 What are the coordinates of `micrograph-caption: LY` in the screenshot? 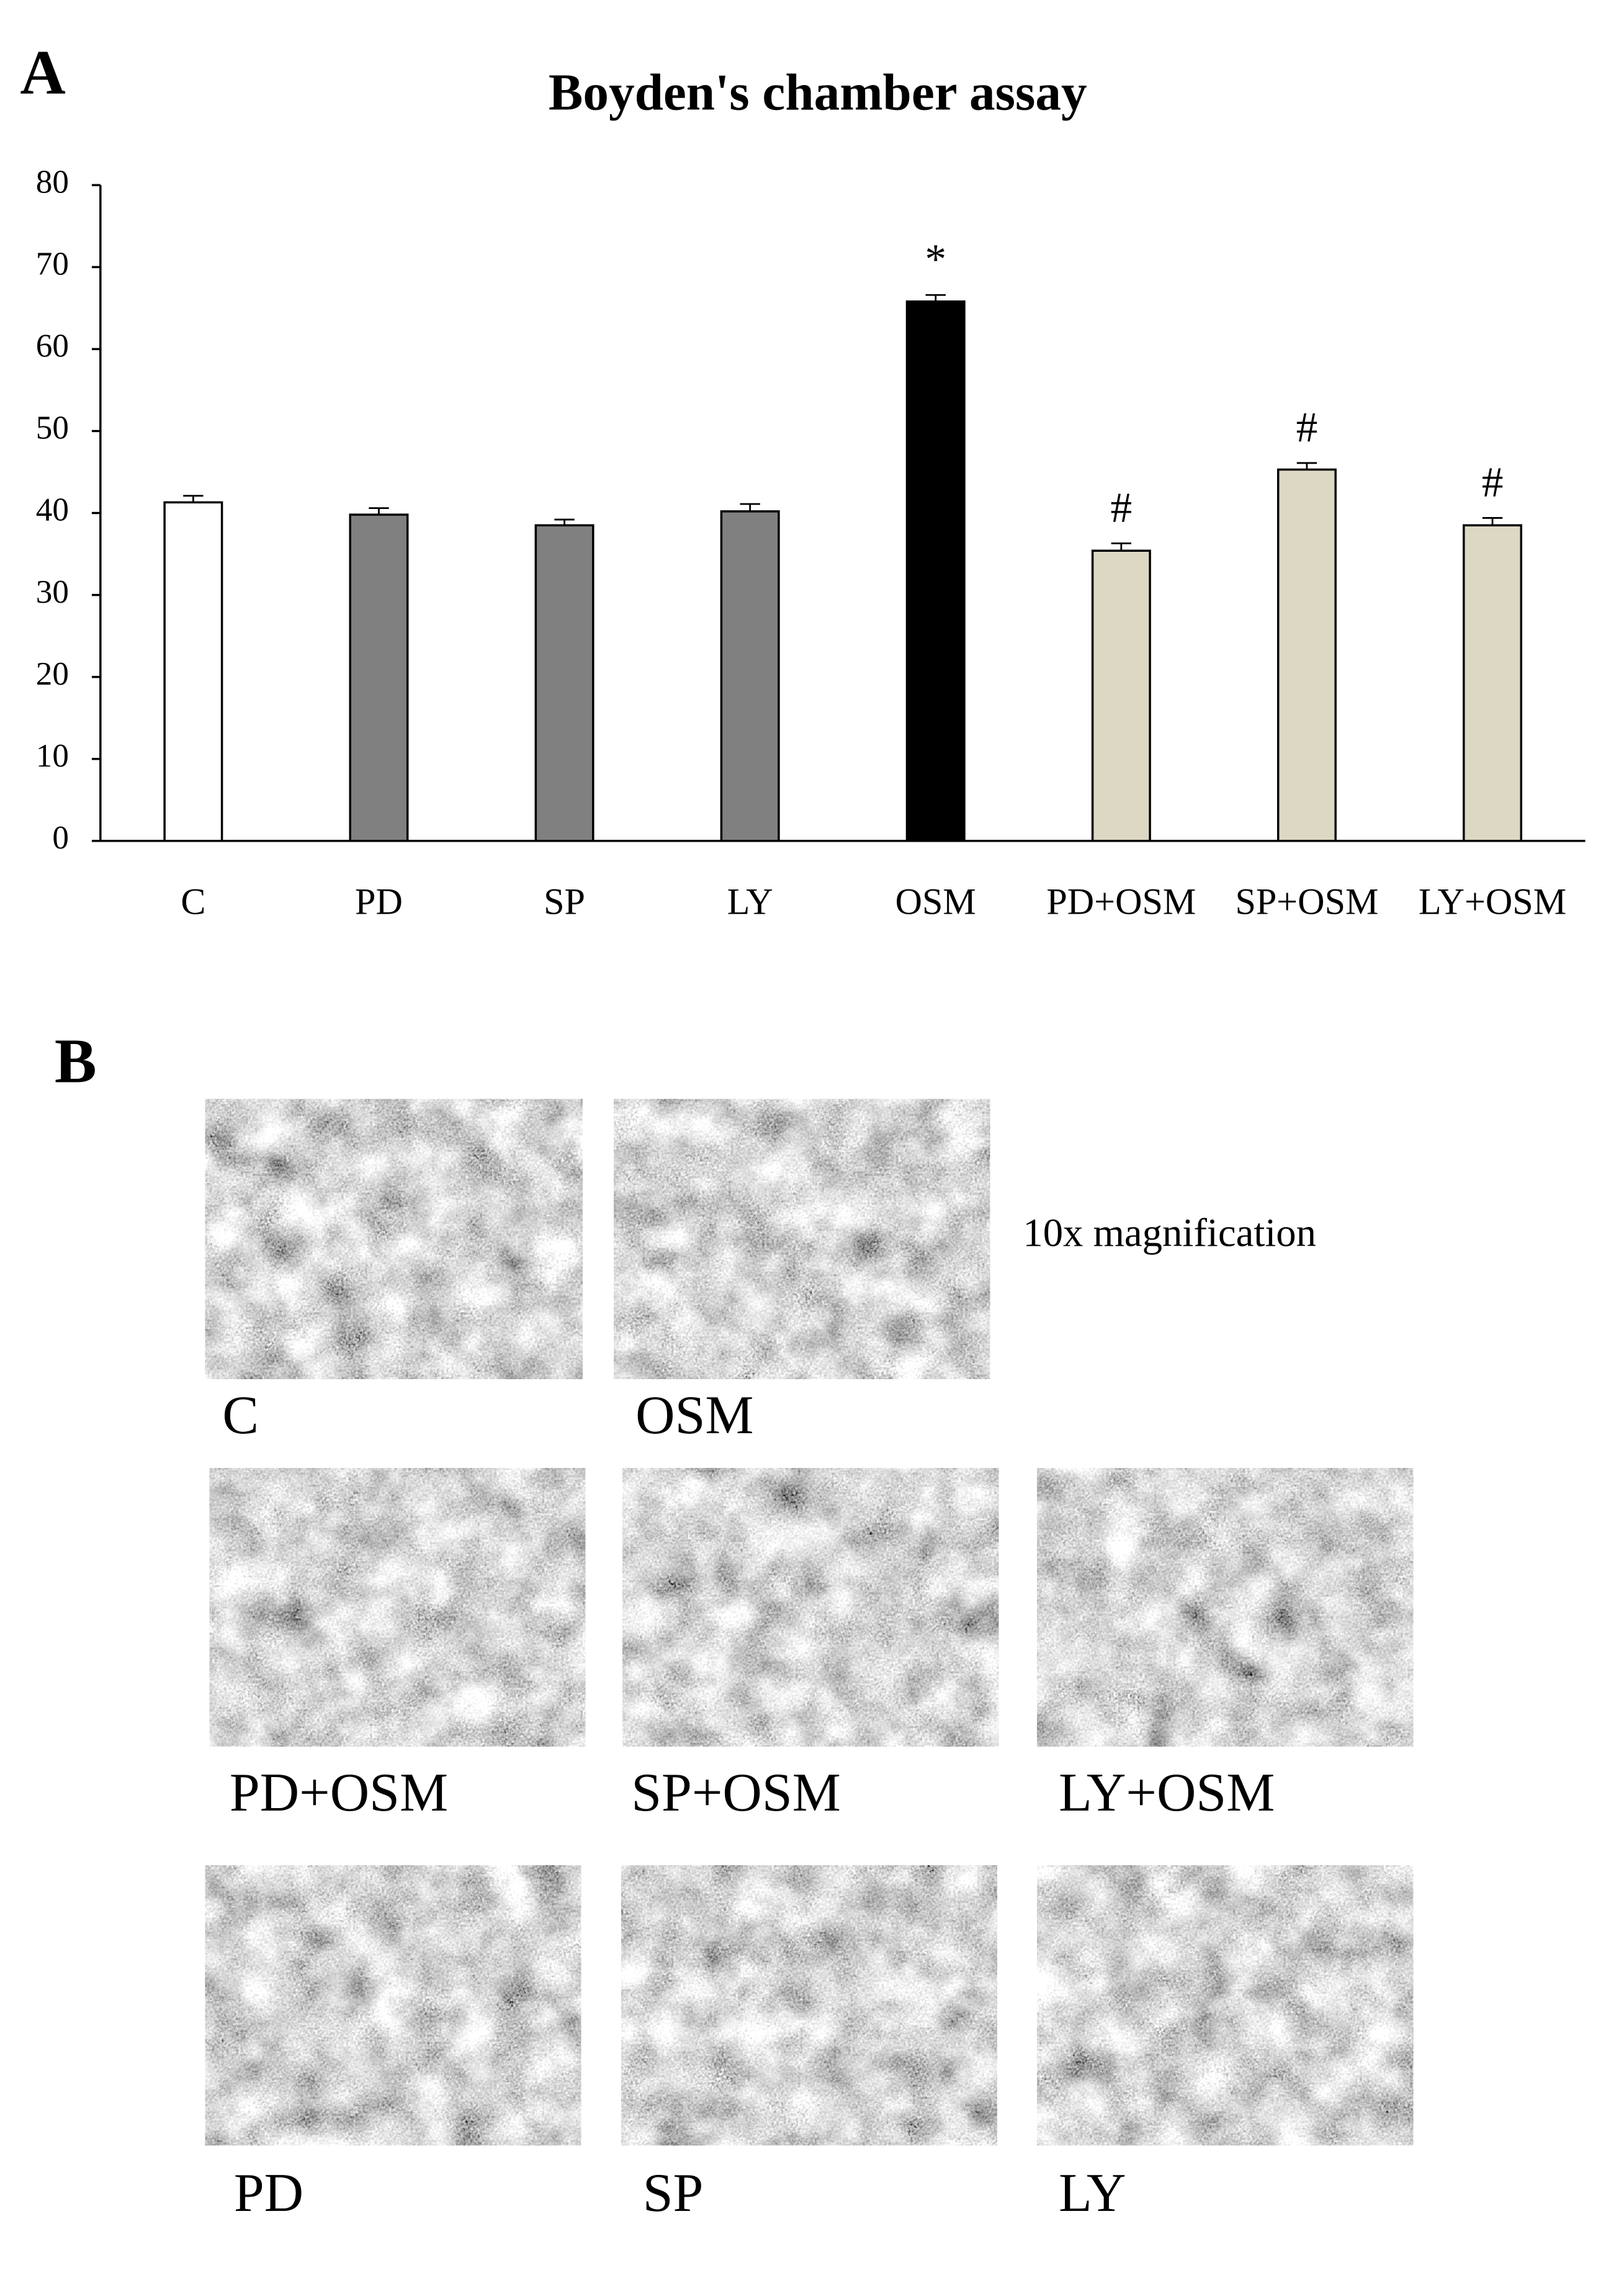 It's located at (1092, 2193).